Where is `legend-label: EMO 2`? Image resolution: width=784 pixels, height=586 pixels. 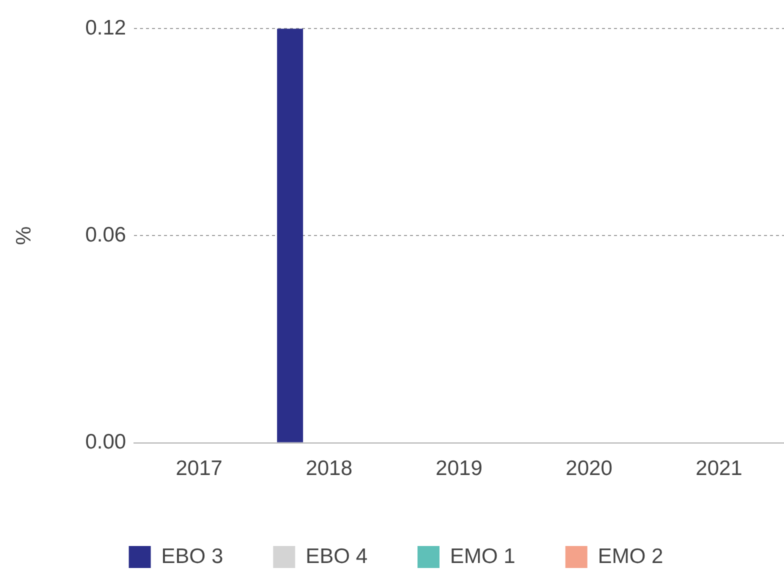
legend-label: EMO 2 is located at coordinates (631, 556).